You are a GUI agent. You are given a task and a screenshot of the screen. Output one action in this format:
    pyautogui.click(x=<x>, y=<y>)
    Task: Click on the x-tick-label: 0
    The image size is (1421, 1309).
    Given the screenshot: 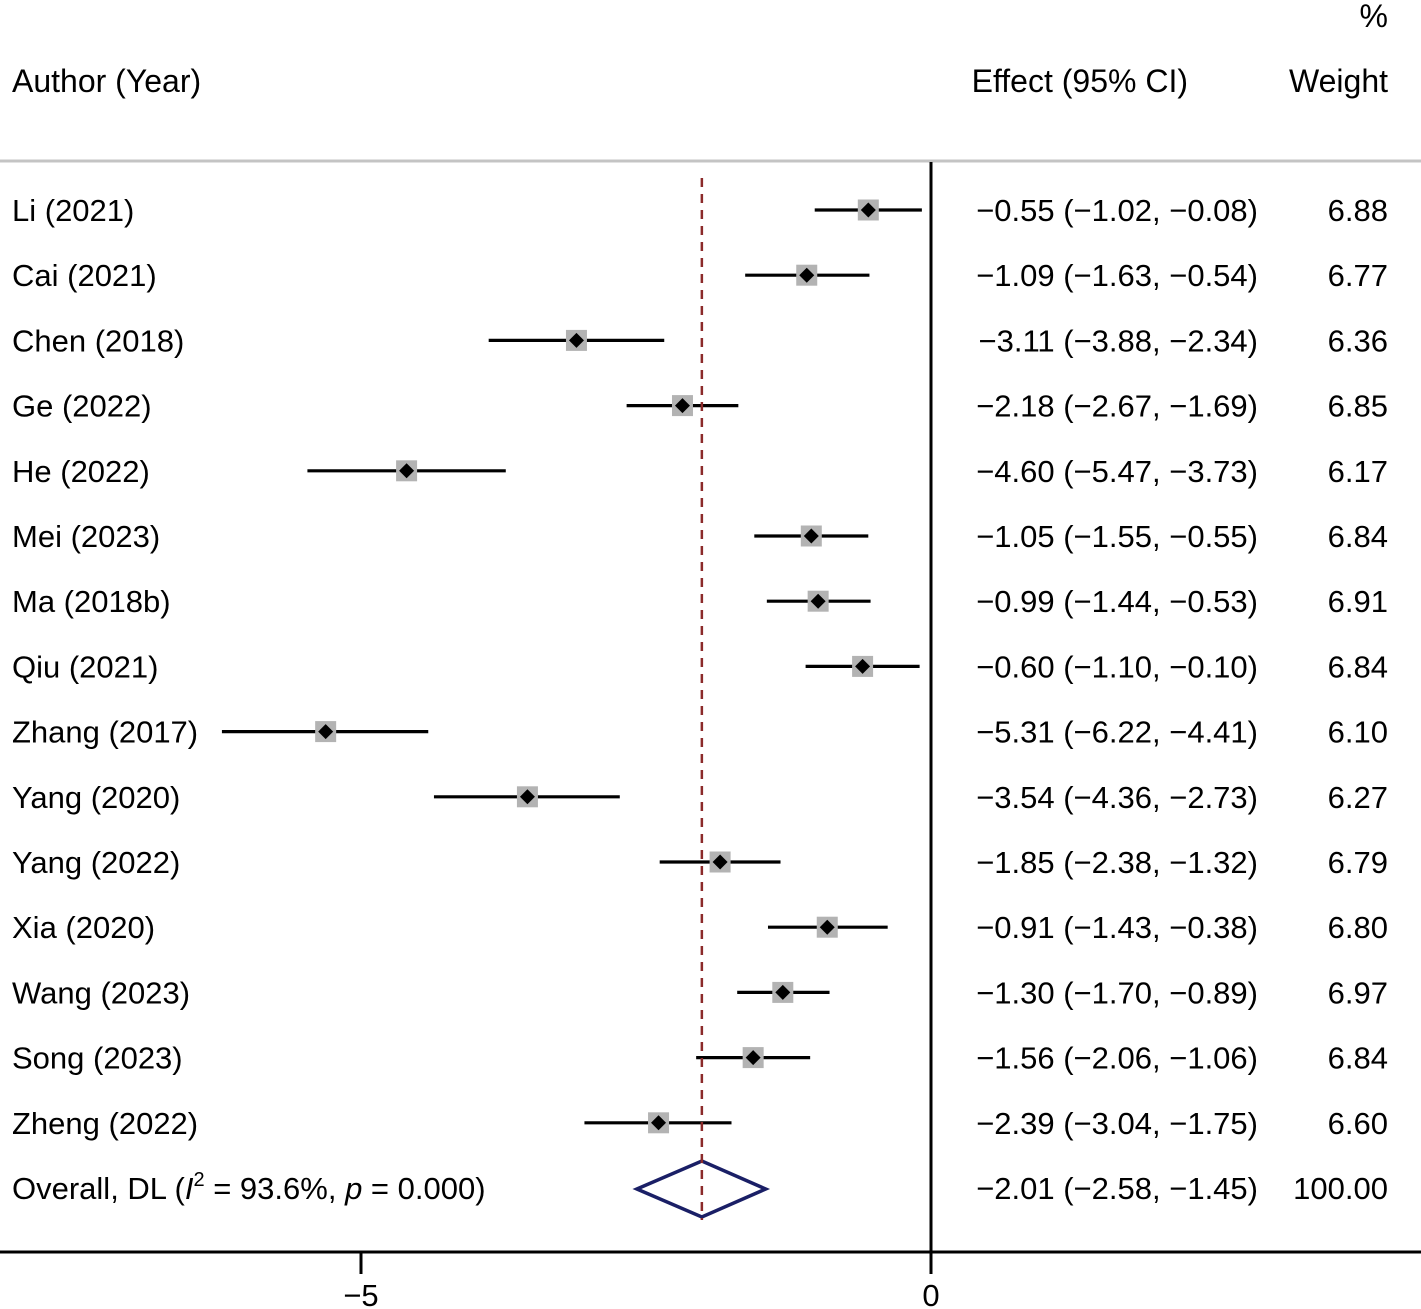 What is the action you would take?
    pyautogui.click(x=930, y=1293)
    